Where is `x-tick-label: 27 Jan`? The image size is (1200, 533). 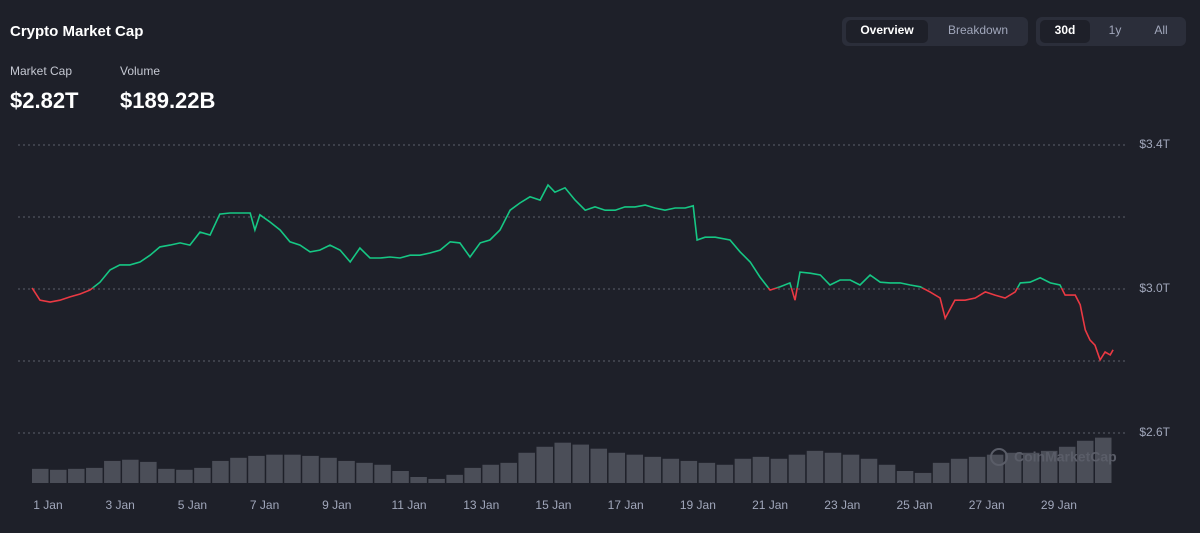
x-tick-label: 27 Jan is located at coordinates (987, 505).